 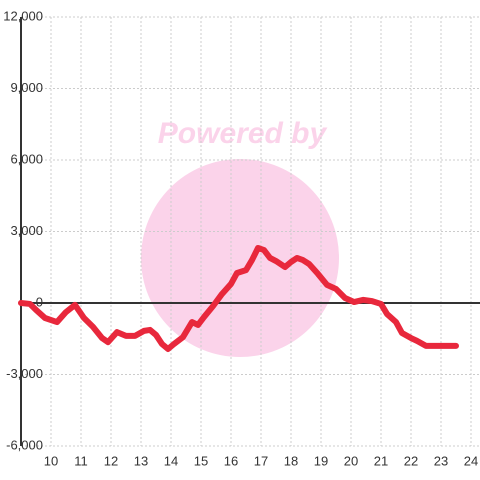 I want to click on x-tick-label: 10, so click(x=51, y=460).